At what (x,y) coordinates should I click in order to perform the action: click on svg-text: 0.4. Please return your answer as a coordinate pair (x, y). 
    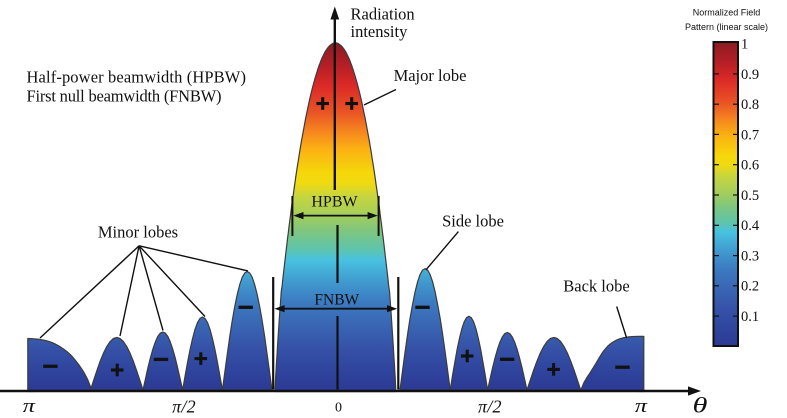
    Looking at the image, I should click on (750, 226).